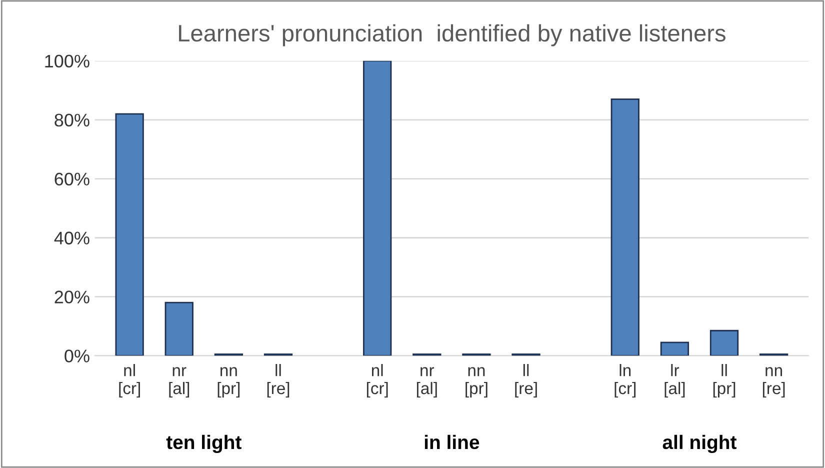  What do you see at coordinates (72, 120) in the screenshot?
I see `y-tick-label: 80%` at bounding box center [72, 120].